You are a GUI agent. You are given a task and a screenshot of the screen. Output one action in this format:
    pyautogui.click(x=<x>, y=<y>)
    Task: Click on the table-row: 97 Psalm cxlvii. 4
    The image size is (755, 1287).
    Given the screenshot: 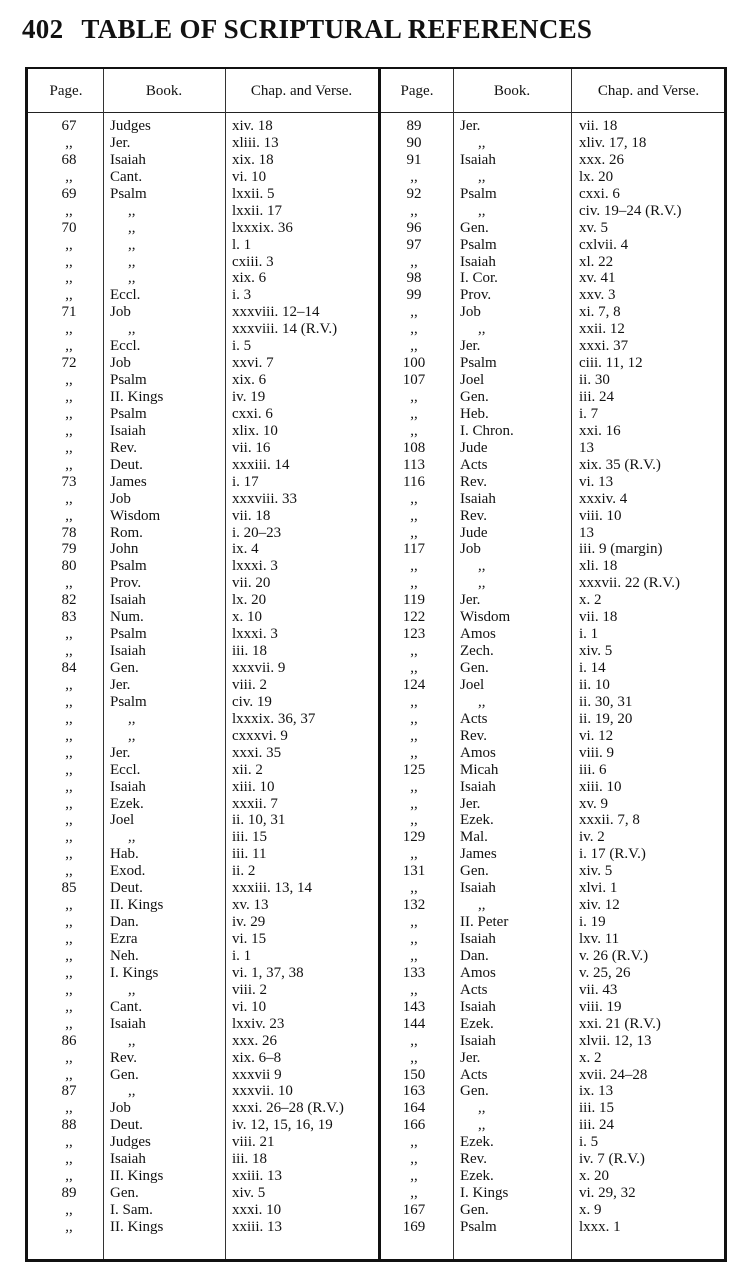 What is the action you would take?
    pyautogui.click(x=552, y=245)
    